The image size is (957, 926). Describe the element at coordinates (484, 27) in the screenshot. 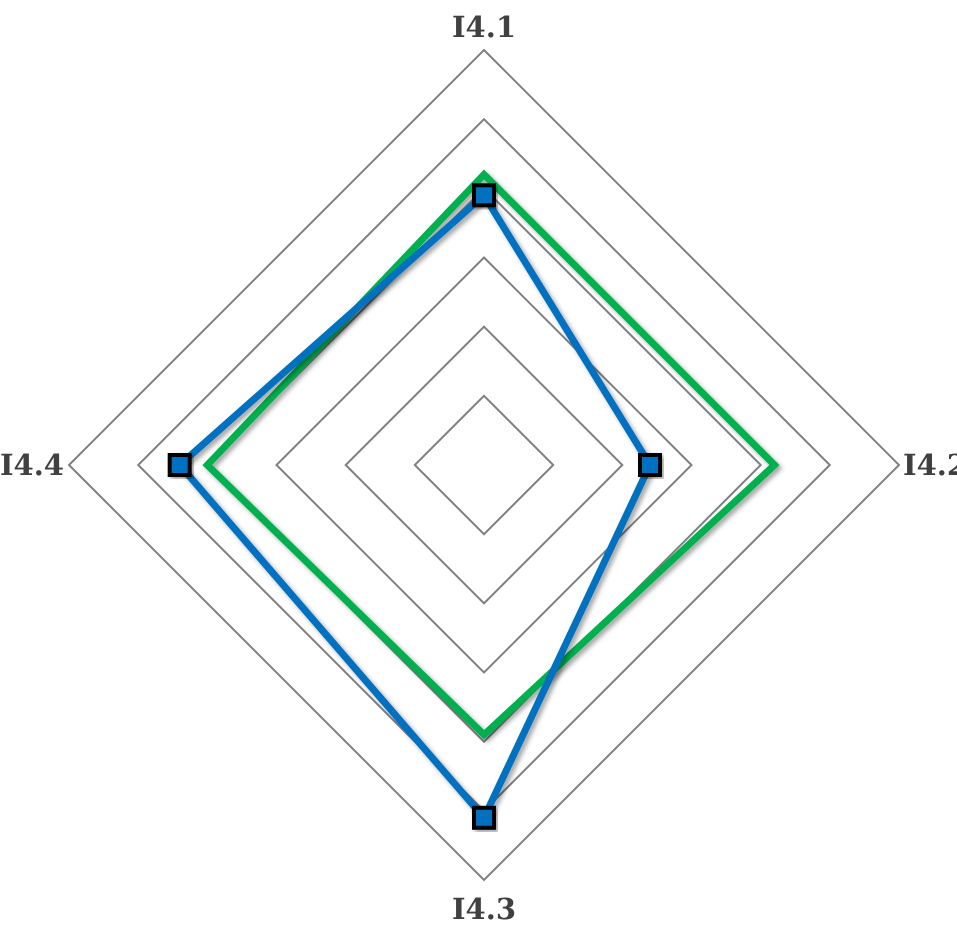

I see `axis-label-top: I4.1` at that location.